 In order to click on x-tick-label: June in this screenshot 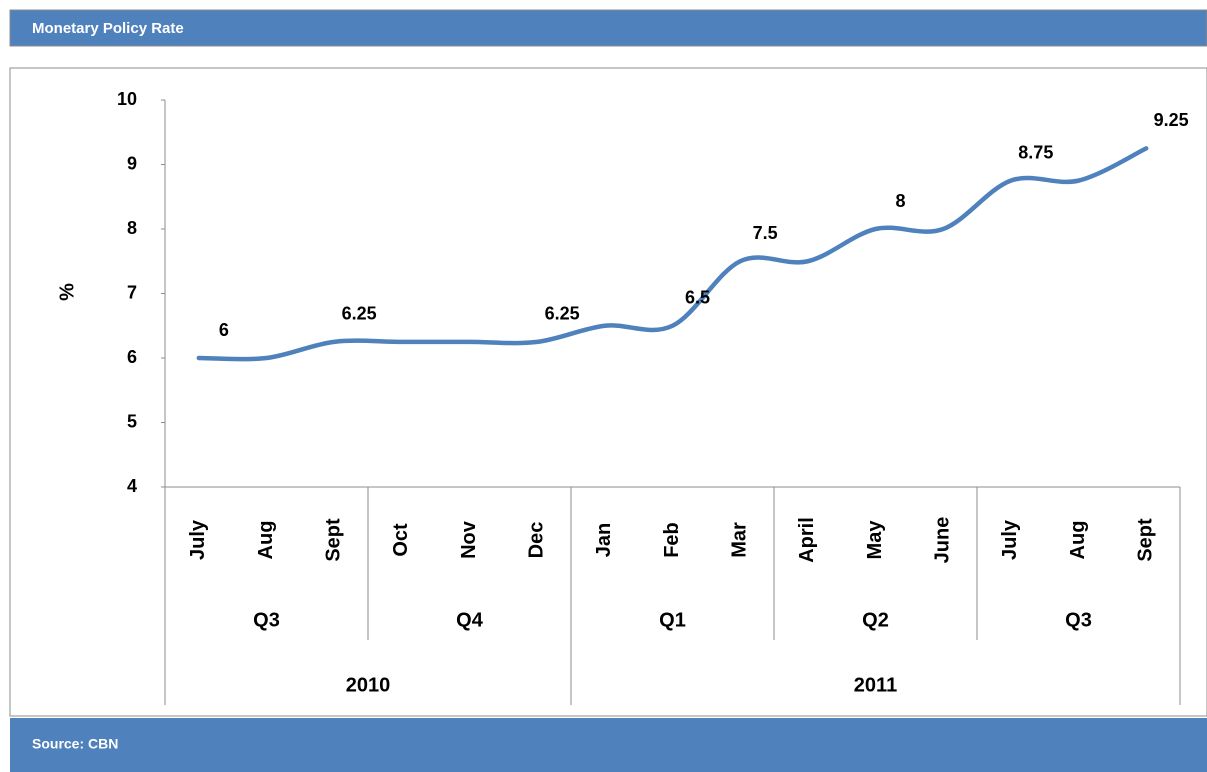, I will do `click(942, 540)`.